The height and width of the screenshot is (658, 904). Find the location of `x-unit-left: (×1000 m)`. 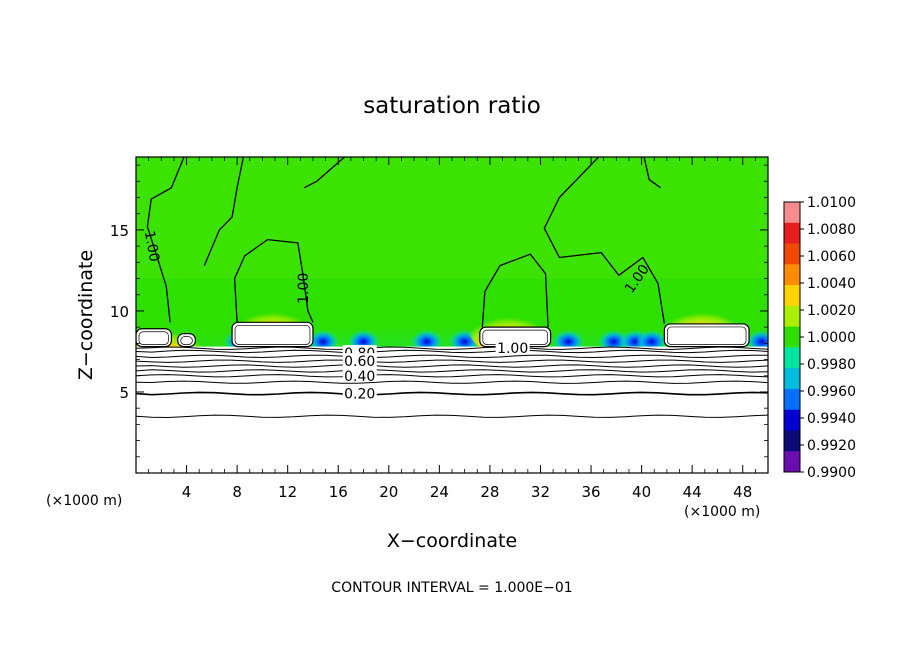

x-unit-left: (×1000 m) is located at coordinates (84, 501).